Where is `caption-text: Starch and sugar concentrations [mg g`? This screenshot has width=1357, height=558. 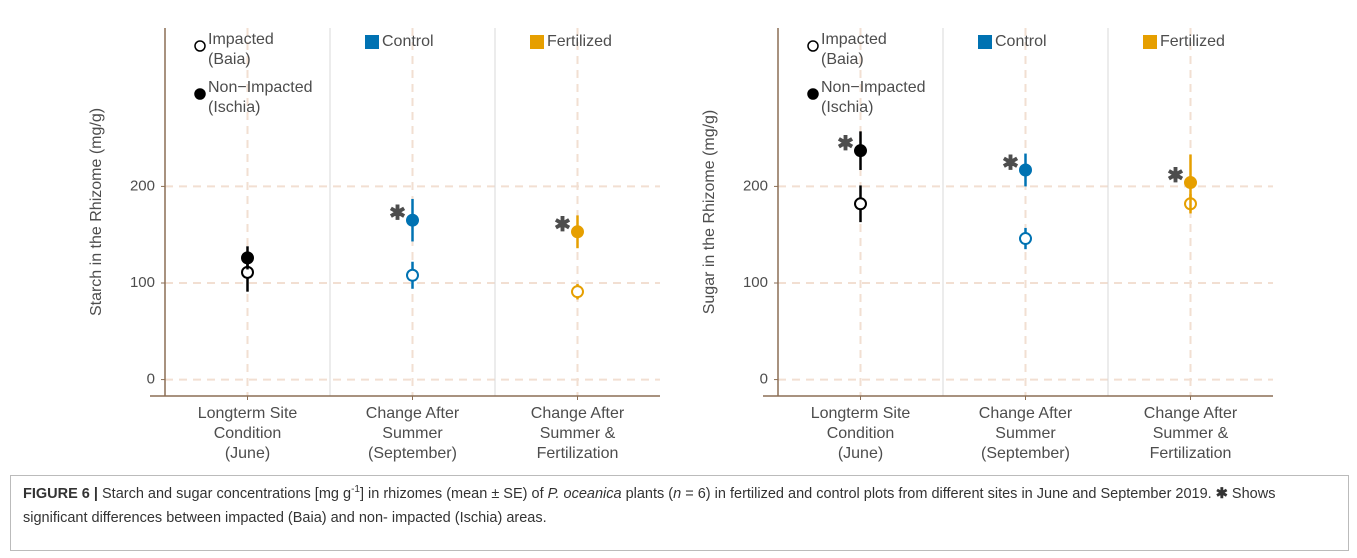 caption-text: Starch and sugar concentrations [mg g is located at coordinates (224, 494).